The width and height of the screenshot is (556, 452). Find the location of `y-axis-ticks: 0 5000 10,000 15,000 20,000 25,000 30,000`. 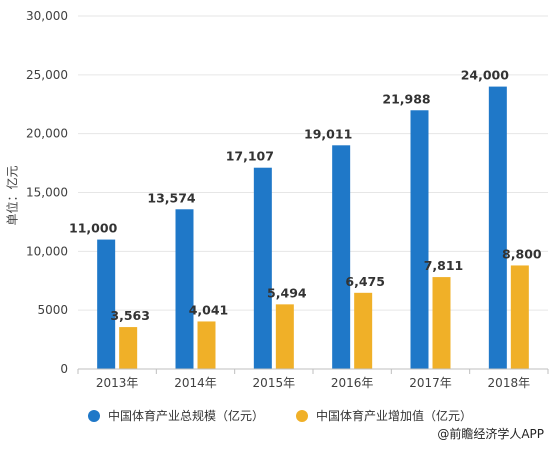

y-axis-ticks: 0 5000 10,000 15,000 20,000 25,000 30,000 is located at coordinates (47, 192).